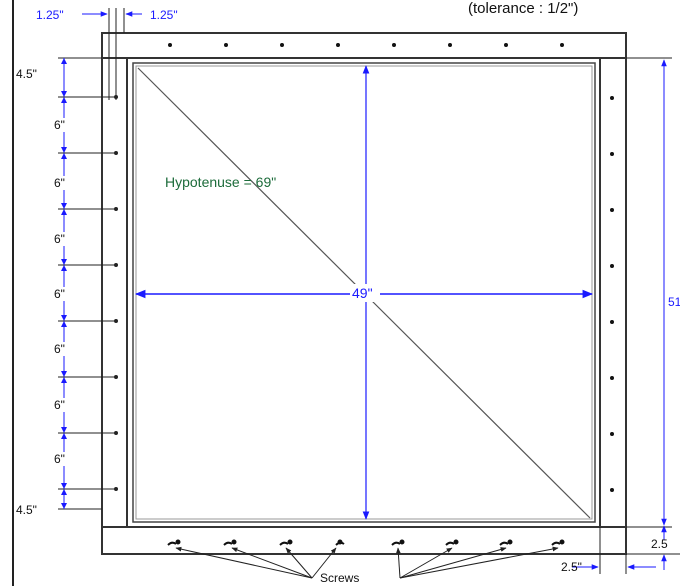 This screenshot has width=680, height=586. What do you see at coordinates (614, 550) in the screenshot?
I see `bottom-right-dimension` at bounding box center [614, 550].